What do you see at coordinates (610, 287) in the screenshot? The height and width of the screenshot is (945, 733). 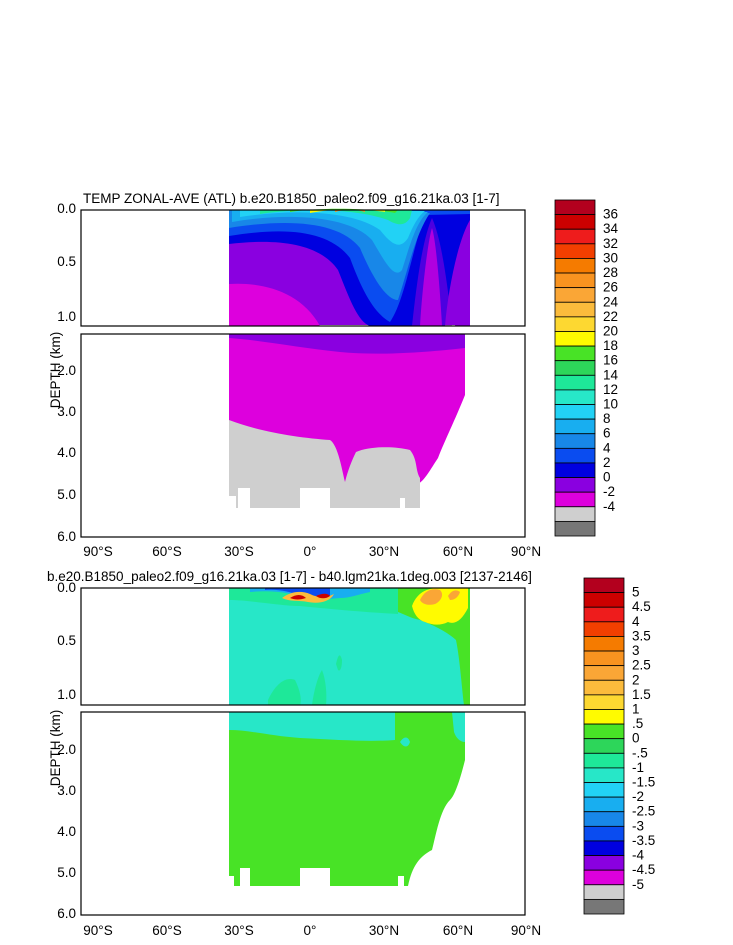 I see `colorbar-label: 26` at bounding box center [610, 287].